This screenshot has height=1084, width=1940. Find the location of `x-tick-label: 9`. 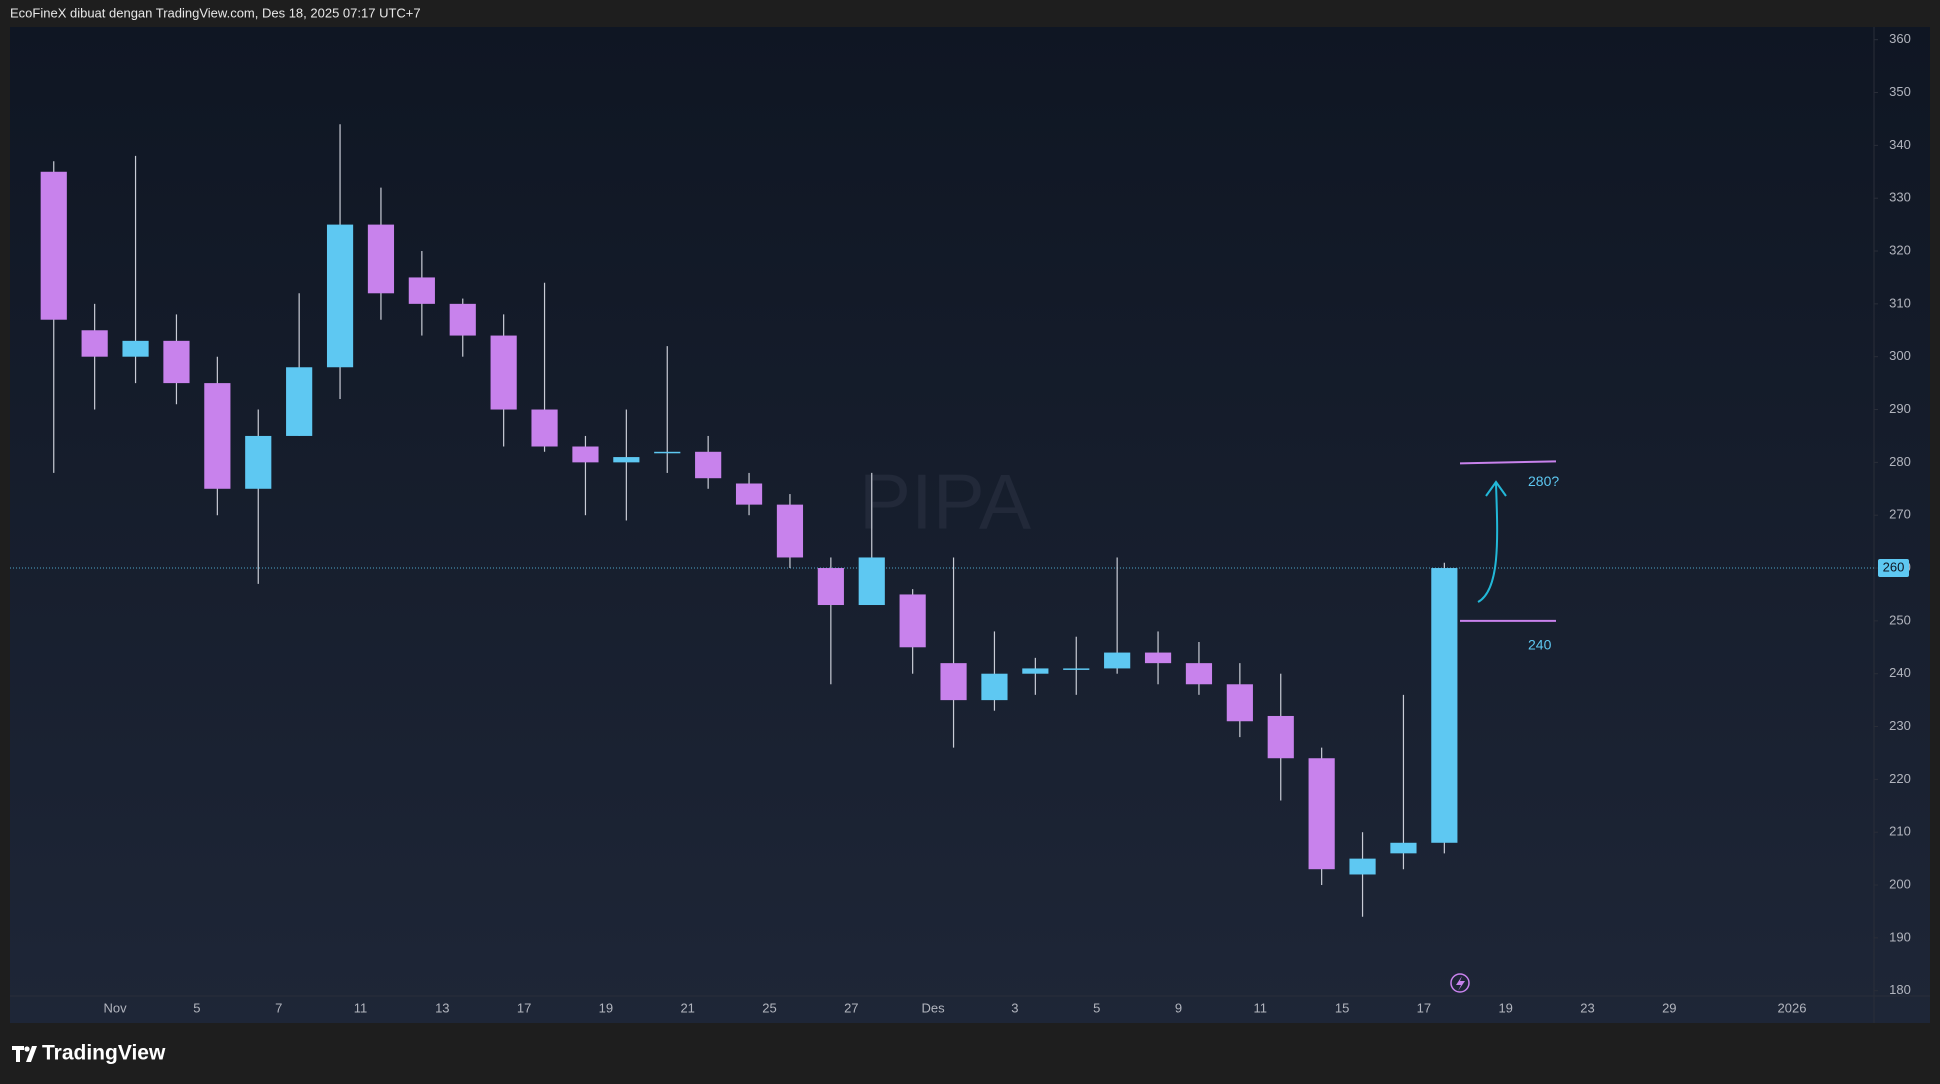

x-tick-label: 9 is located at coordinates (1178, 1007).